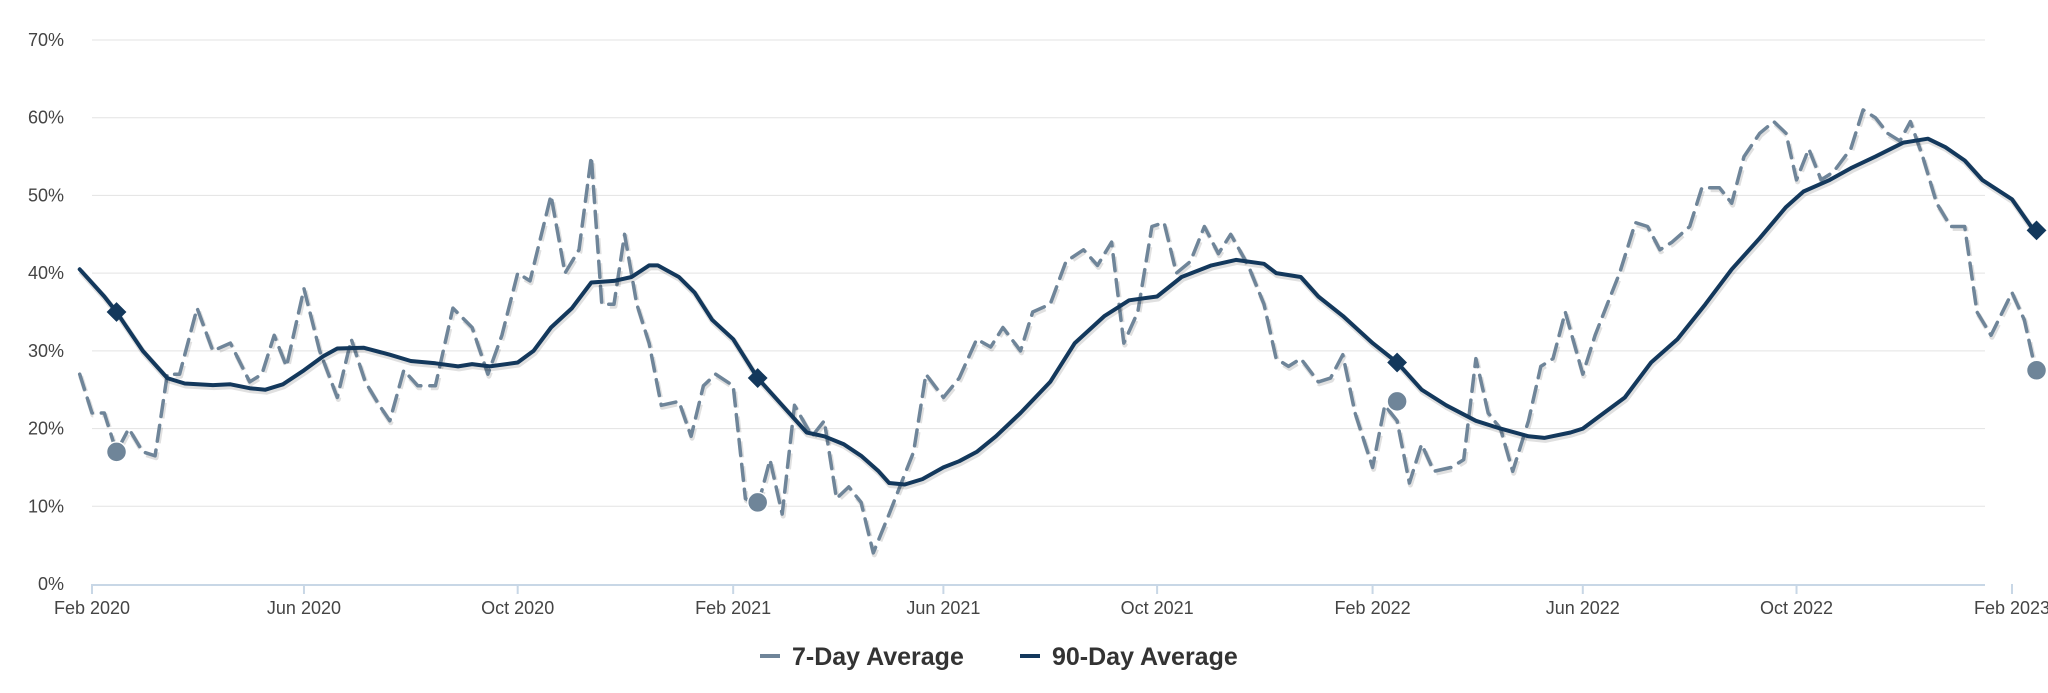 The width and height of the screenshot is (2048, 693). What do you see at coordinates (46, 118) in the screenshot?
I see `y-tick-label: 60%` at bounding box center [46, 118].